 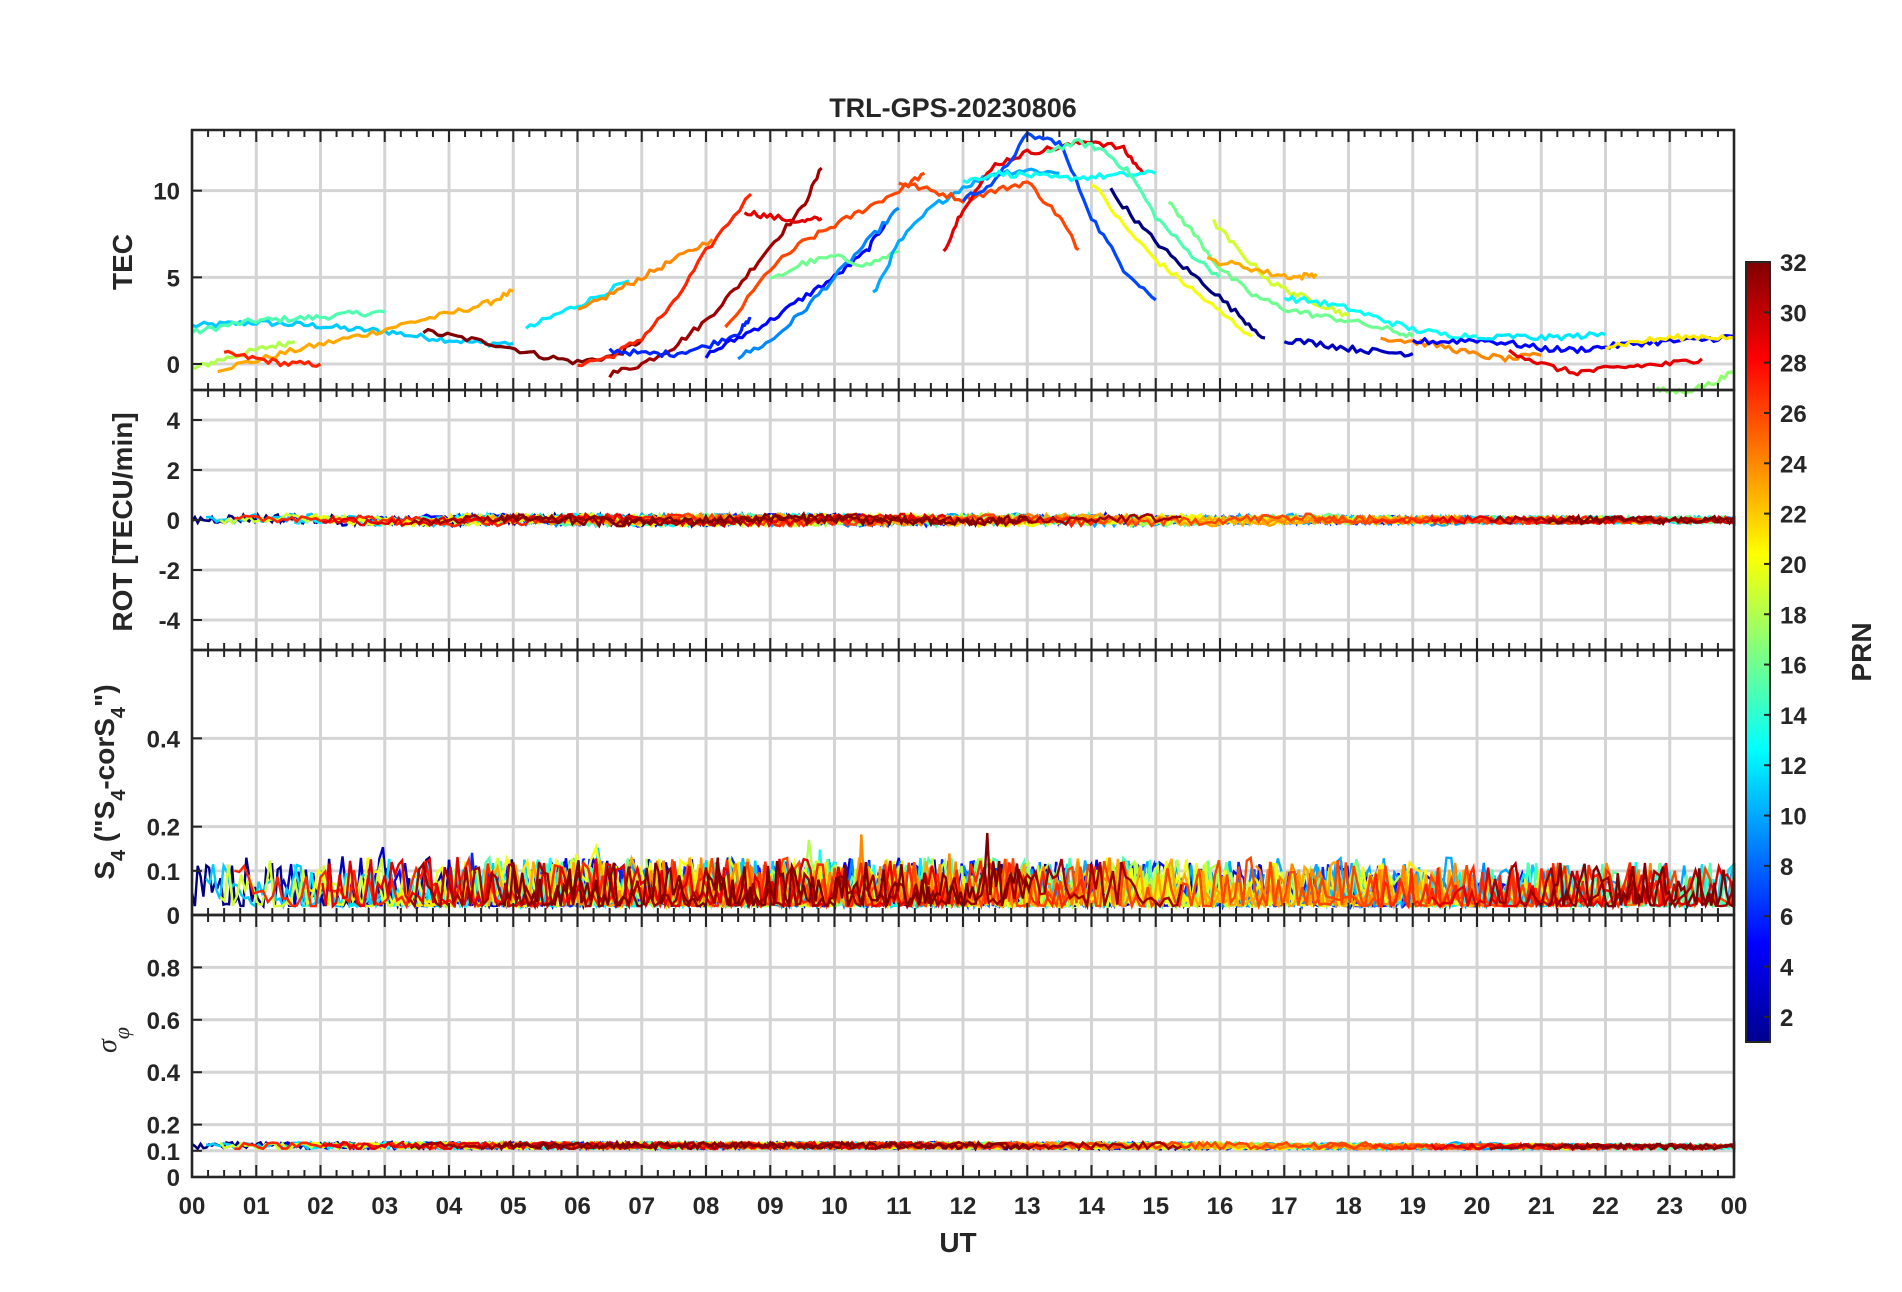 I want to click on x-tick-label-22: 22, so click(x=1605, y=1206).